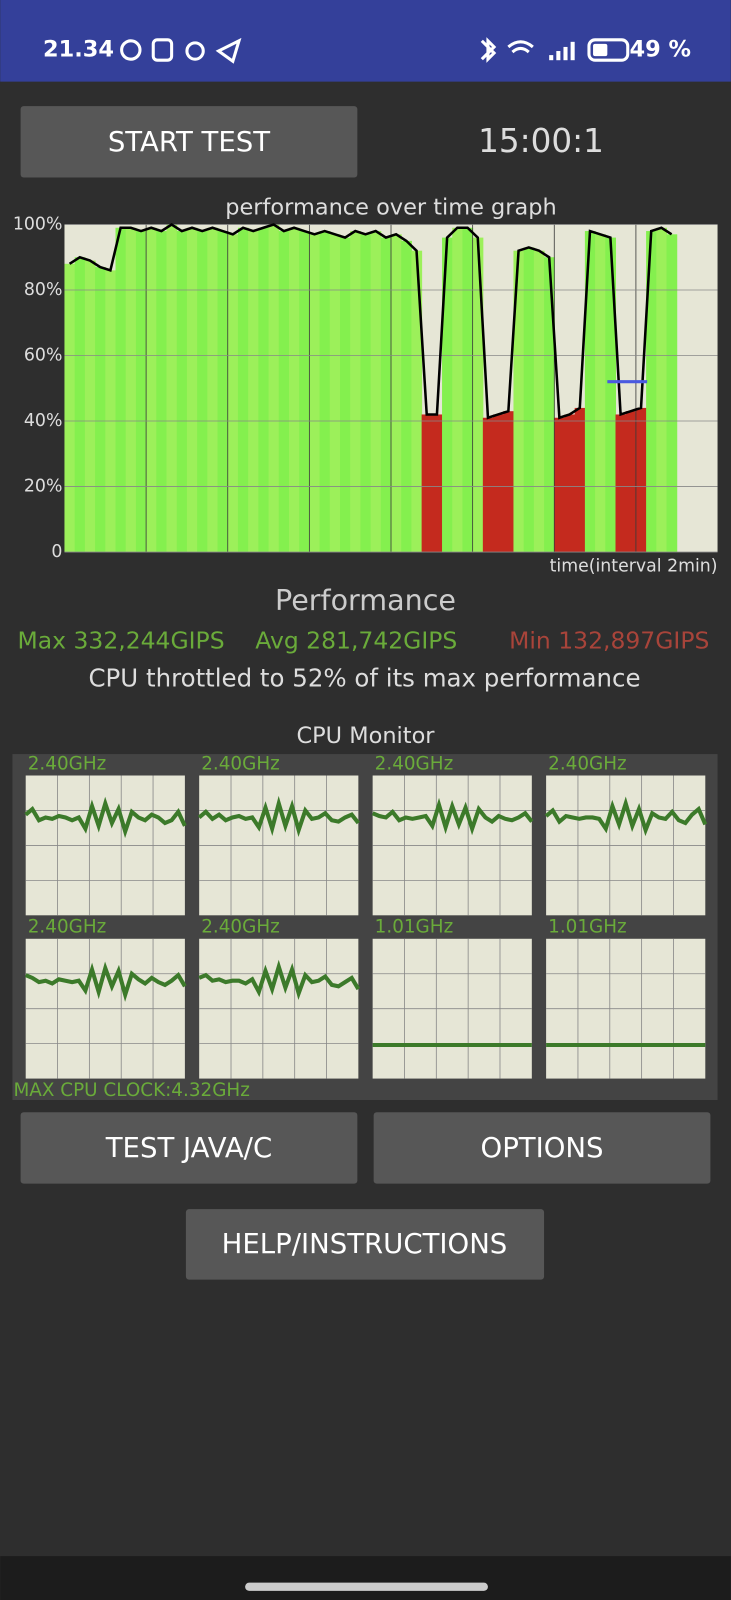 The width and height of the screenshot is (731, 1600). I want to click on performance-title: Performance, so click(365, 600).